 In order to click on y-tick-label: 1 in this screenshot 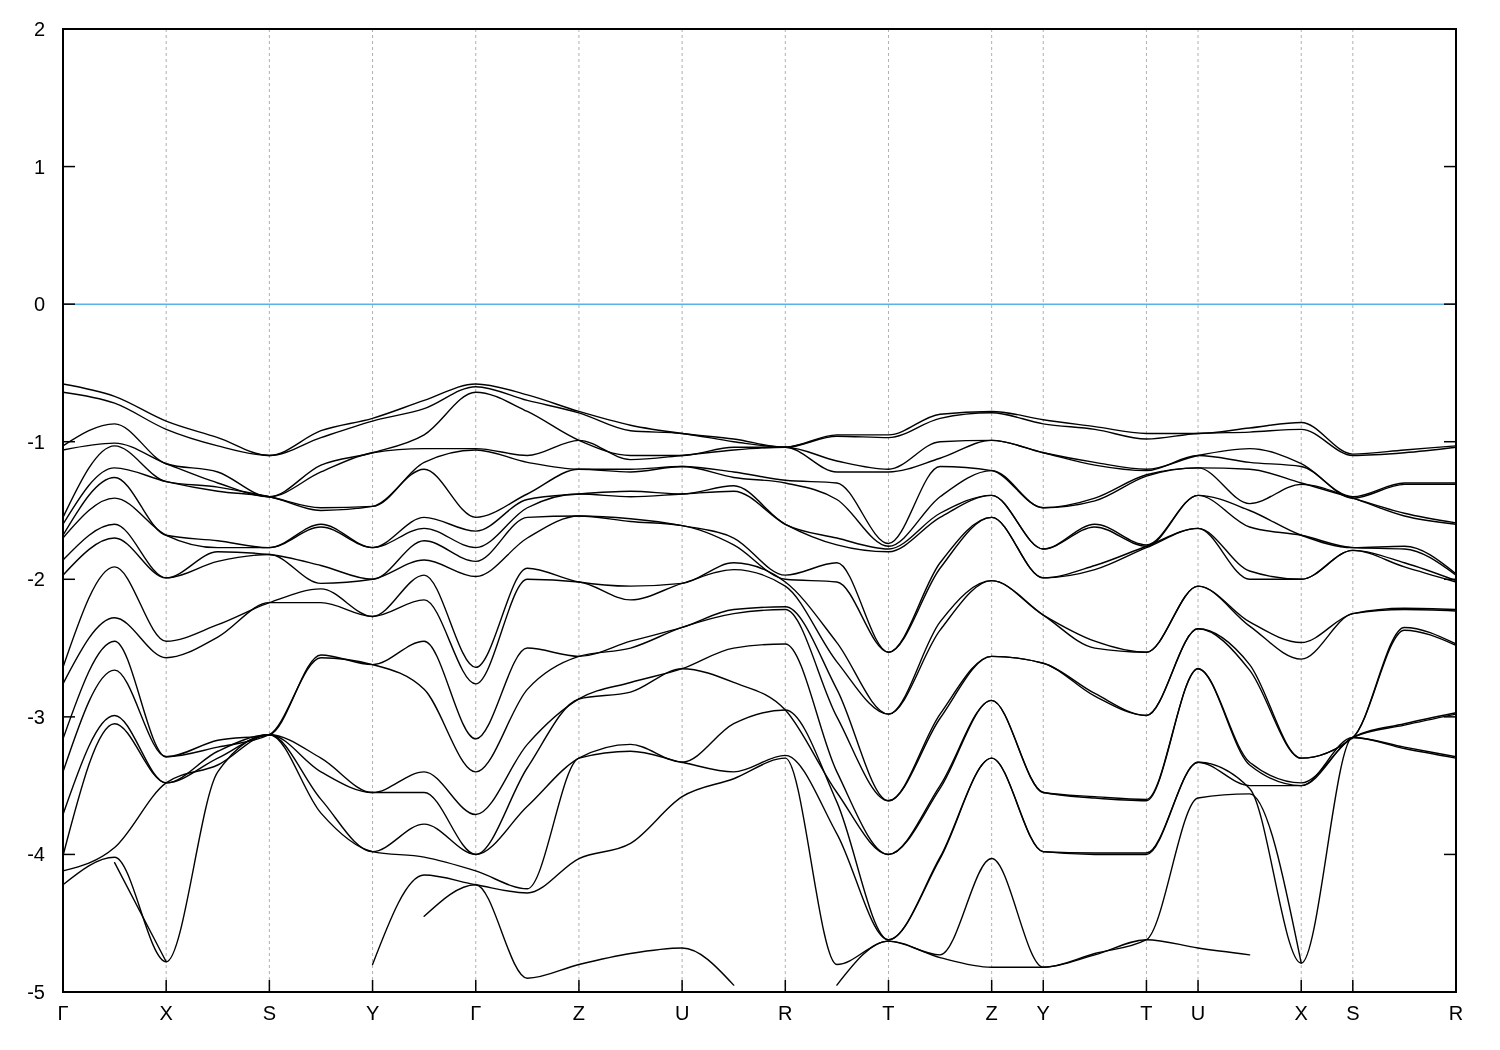, I will do `click(39, 166)`.